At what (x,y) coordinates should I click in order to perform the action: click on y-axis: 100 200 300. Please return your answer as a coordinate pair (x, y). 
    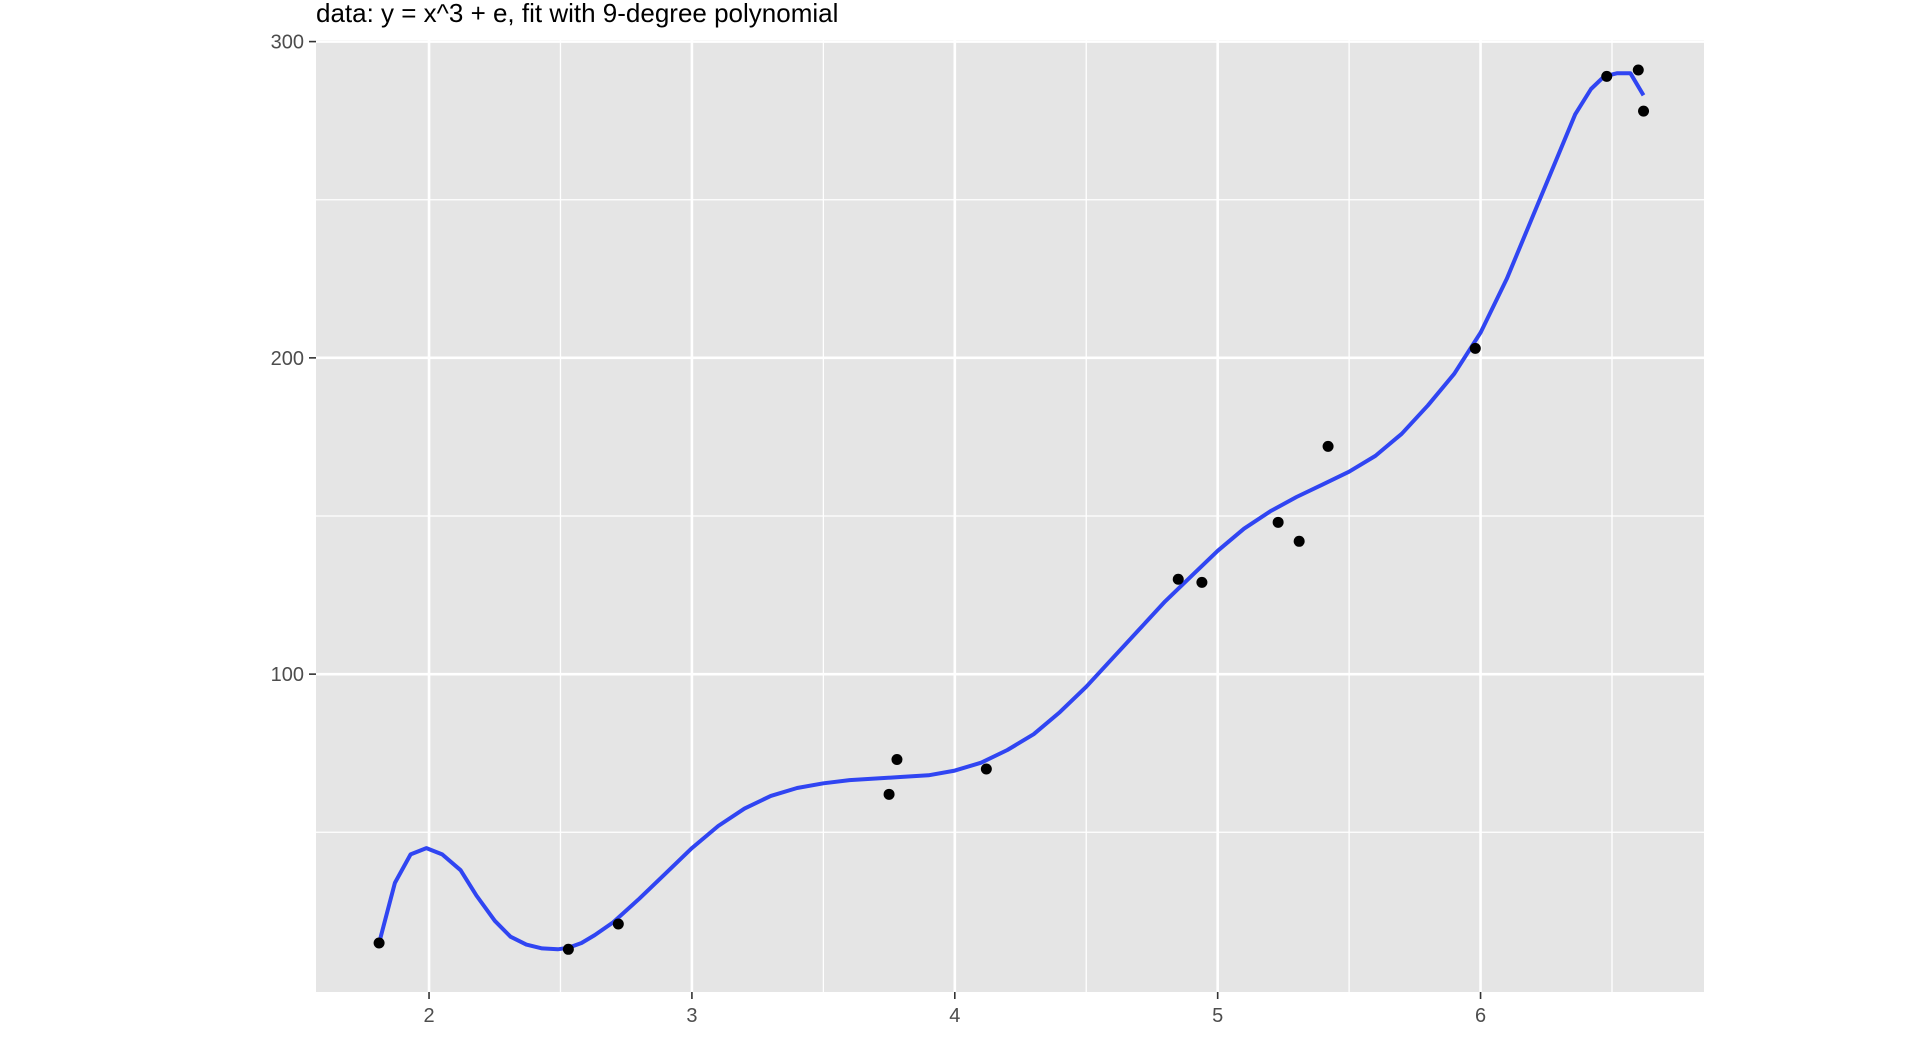
    Looking at the image, I should click on (293, 359).